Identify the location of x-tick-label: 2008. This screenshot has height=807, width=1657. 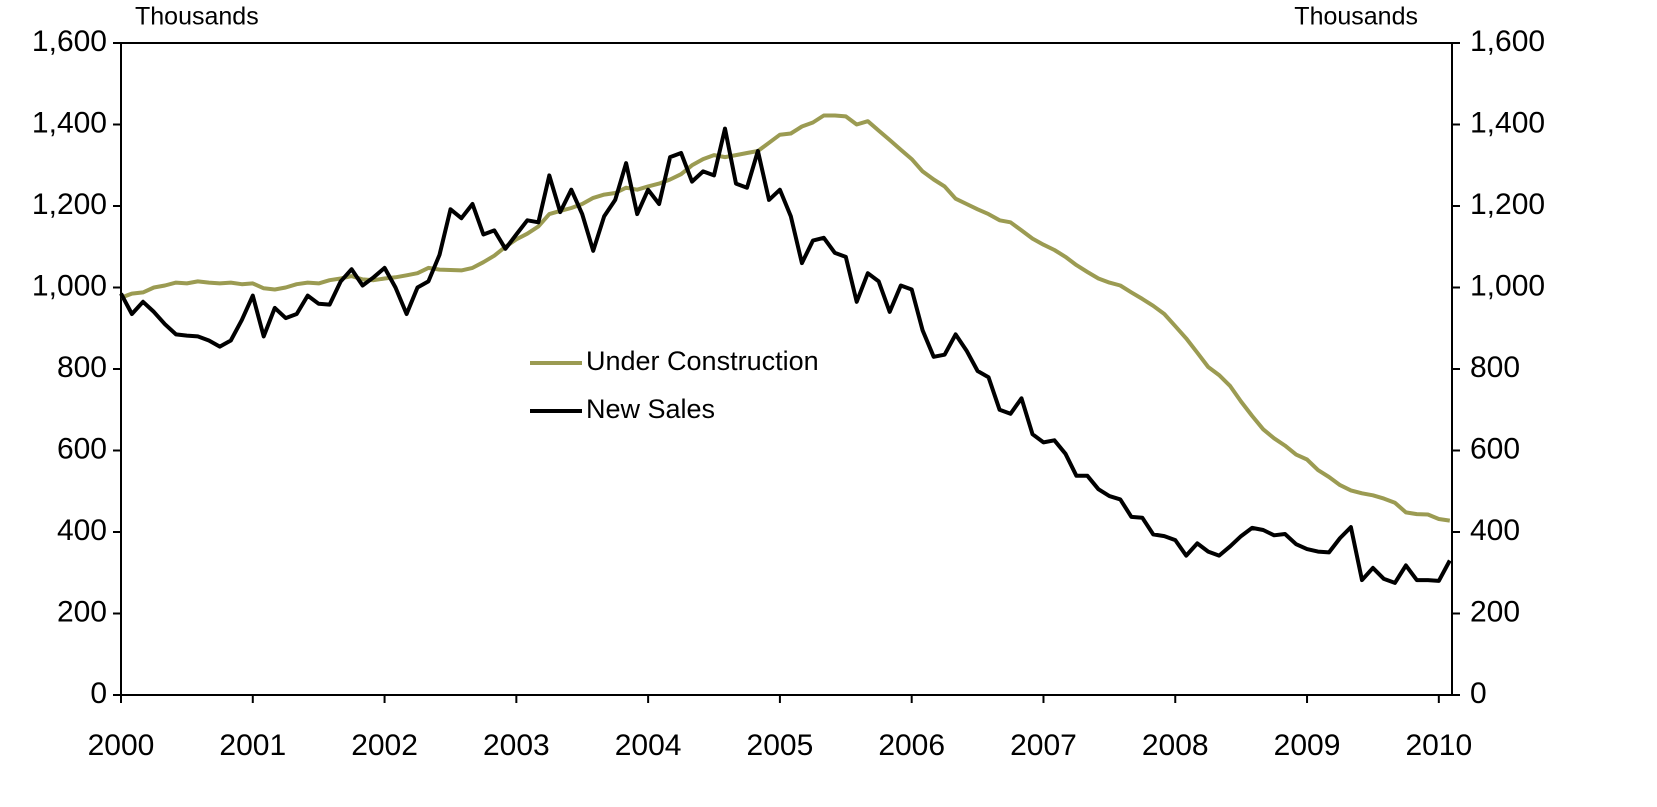
(1175, 745).